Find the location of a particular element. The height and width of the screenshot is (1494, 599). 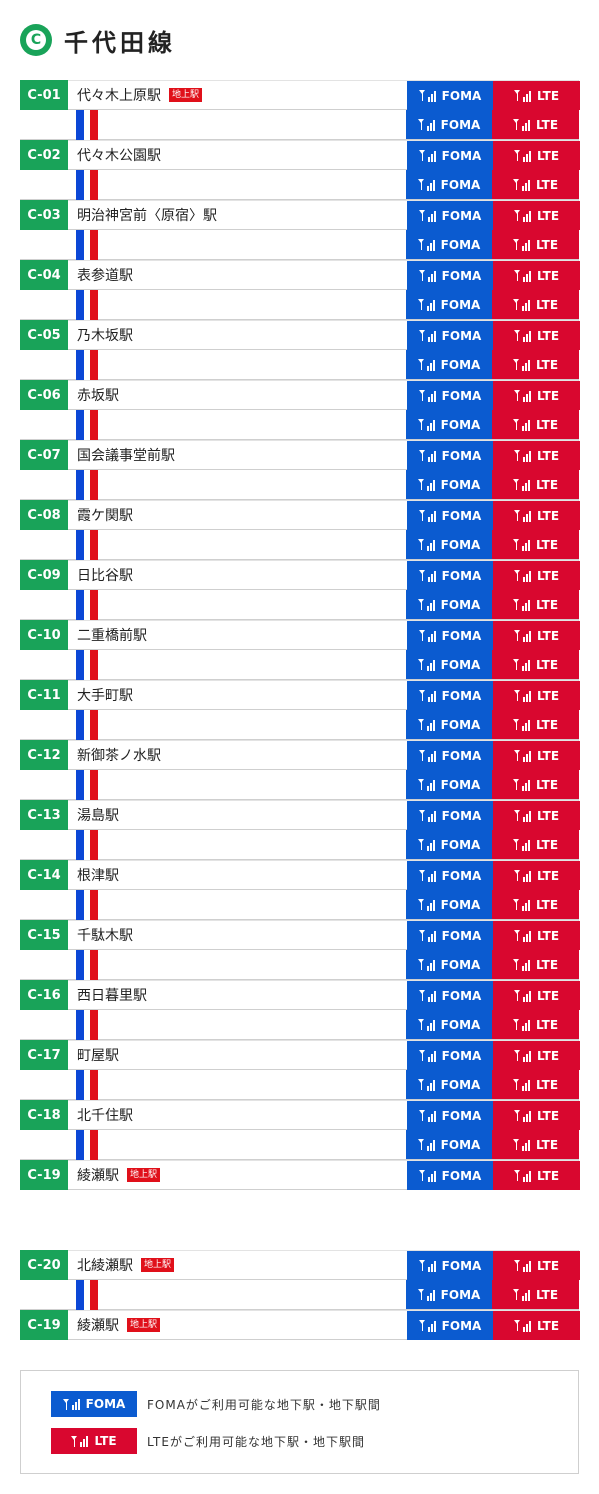

station-row: C-09 日比谷駅 FOMA LTE is located at coordinates (300, 575).